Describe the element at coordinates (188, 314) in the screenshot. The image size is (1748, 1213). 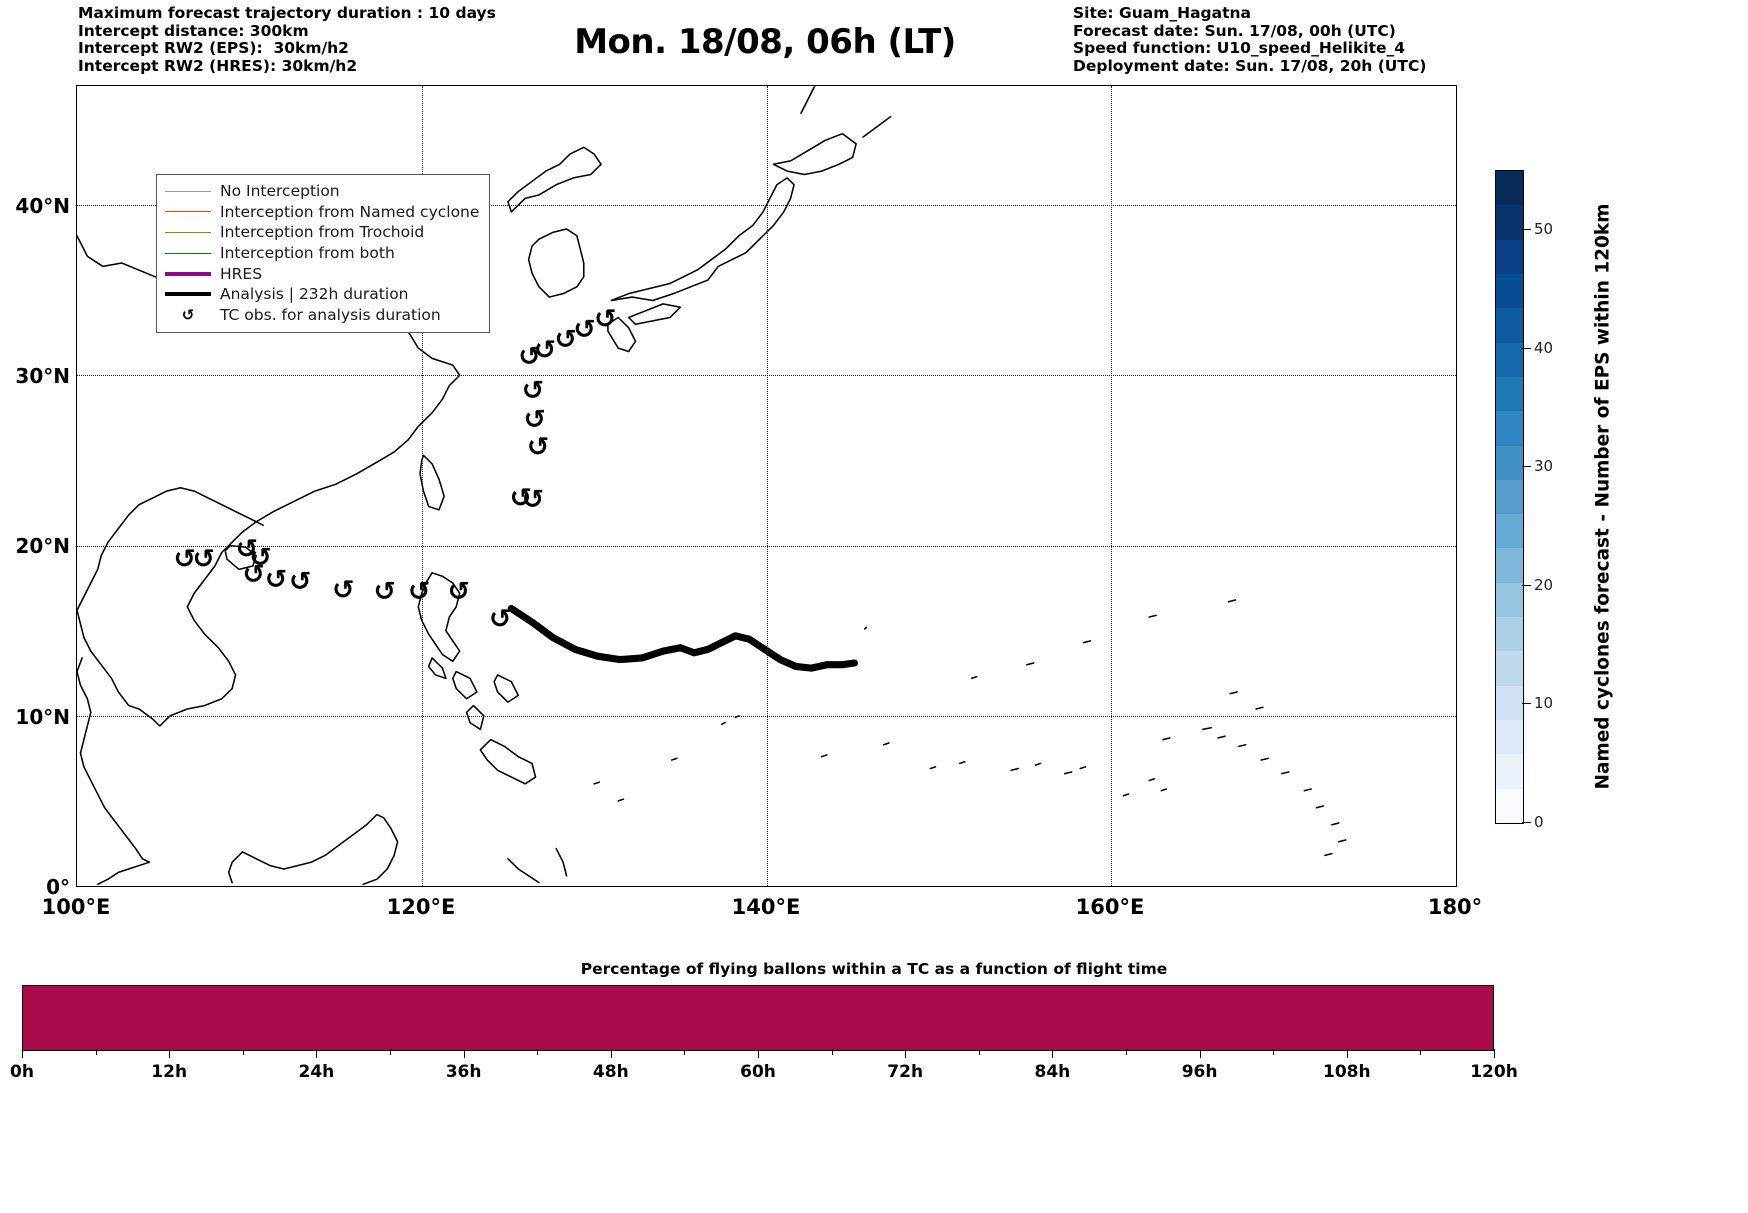
I see `cyclone-glyph-icon: ↺` at that location.